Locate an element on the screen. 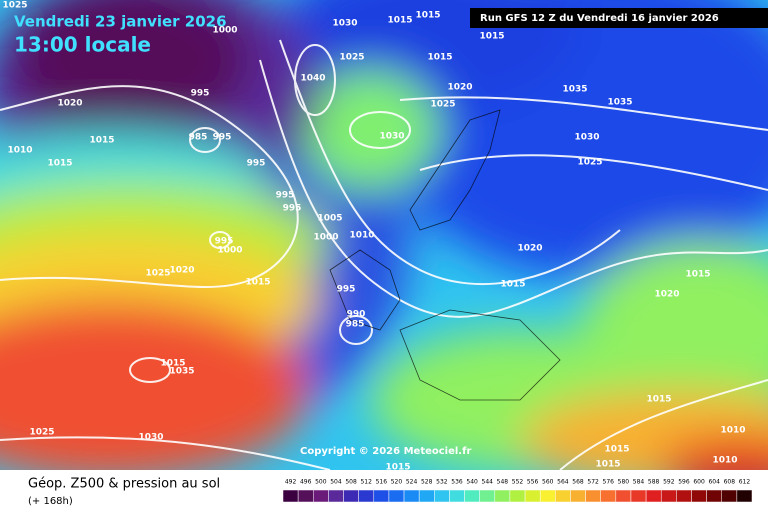 The image size is (768, 516). legend-value: 564 is located at coordinates (563, 482).